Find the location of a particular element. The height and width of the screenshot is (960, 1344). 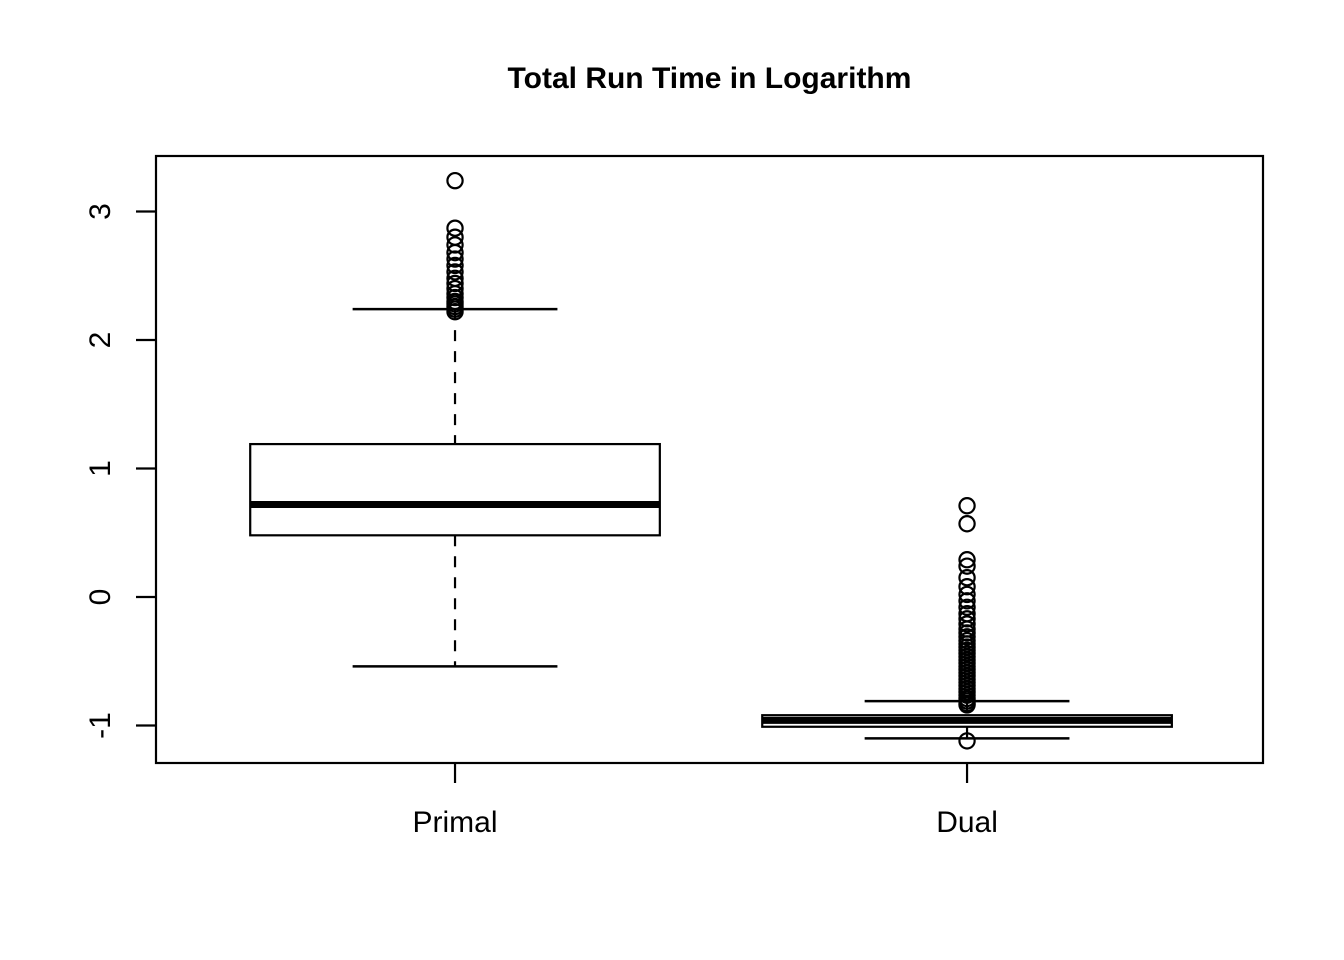

y-axis-tick-label: 0 is located at coordinates (100, 597).